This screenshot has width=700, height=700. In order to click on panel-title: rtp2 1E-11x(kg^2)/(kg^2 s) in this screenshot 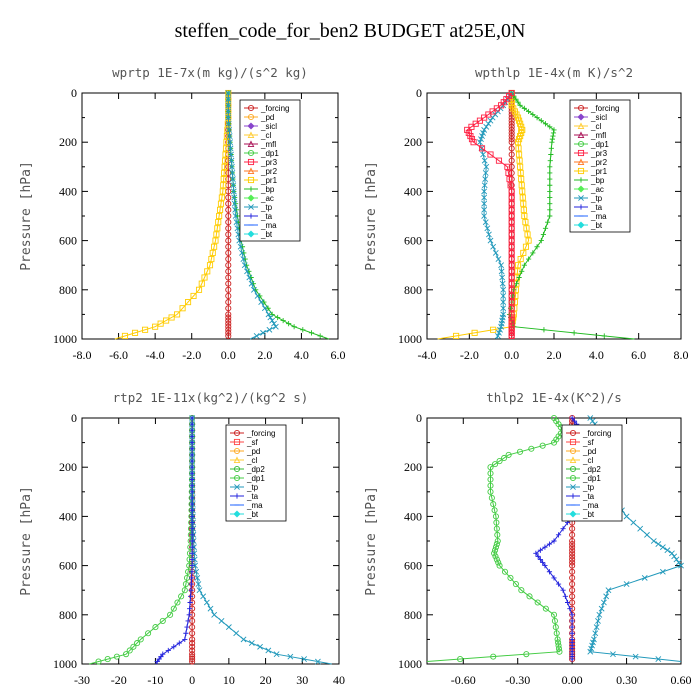, I will do `click(211, 397)`.